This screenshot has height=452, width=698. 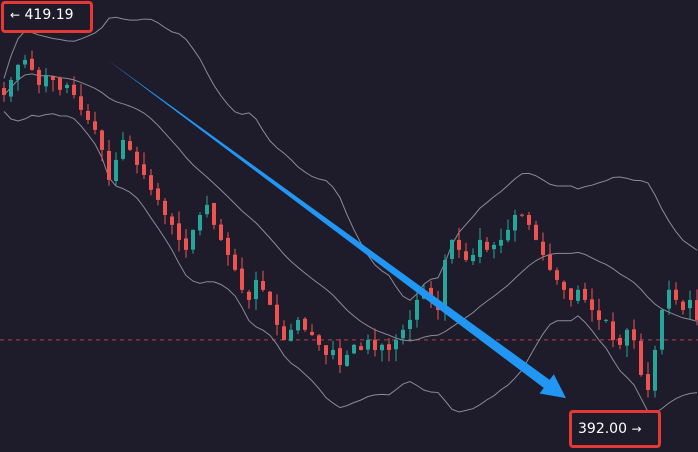 I want to click on left-arrow-icon: ←, so click(x=15, y=15).